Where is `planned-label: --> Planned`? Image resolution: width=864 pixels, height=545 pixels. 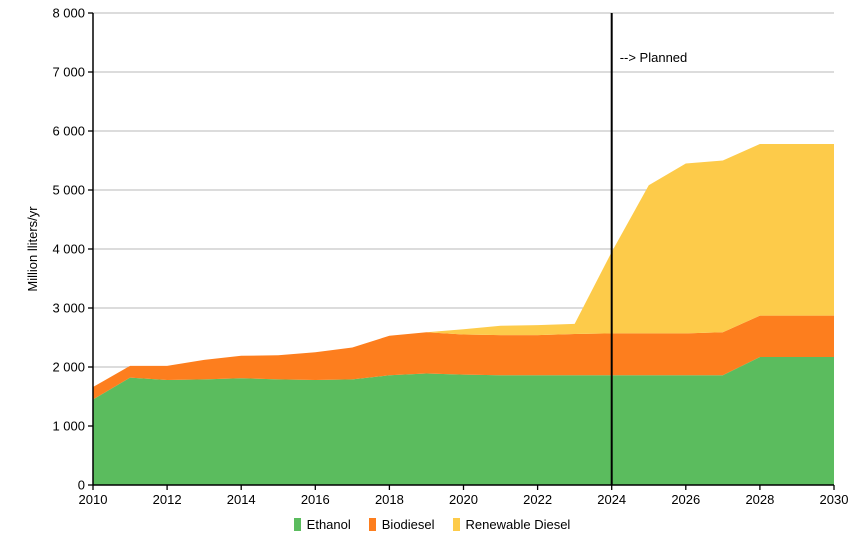 planned-label: --> Planned is located at coordinates (654, 57).